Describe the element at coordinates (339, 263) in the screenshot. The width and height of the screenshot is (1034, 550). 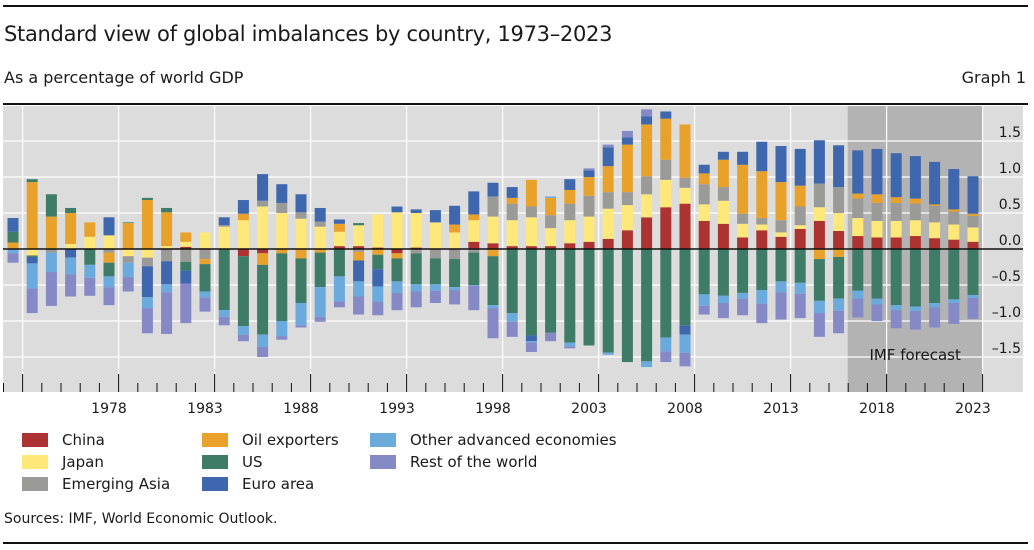
I see `bar-stack-1990` at that location.